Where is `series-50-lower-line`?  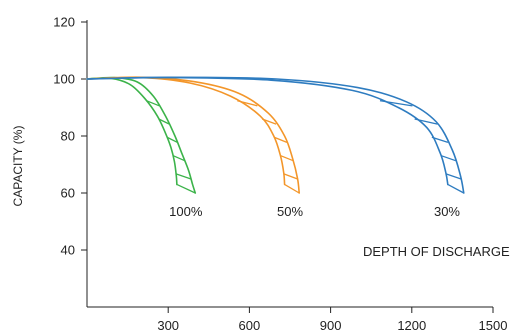
series-50-lower-line is located at coordinates (186, 131).